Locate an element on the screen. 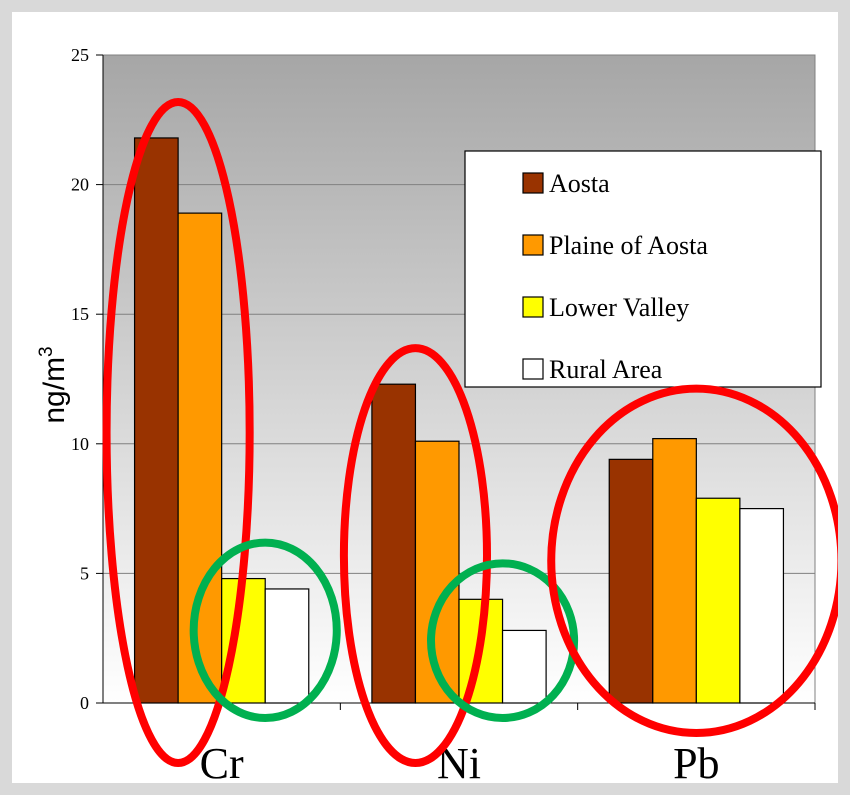  y-axis-label-sup: 3 is located at coordinates (46, 351).